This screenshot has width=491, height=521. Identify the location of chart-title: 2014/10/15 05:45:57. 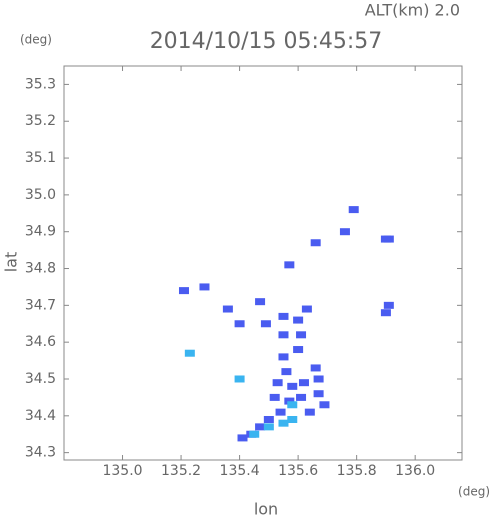
(266, 41).